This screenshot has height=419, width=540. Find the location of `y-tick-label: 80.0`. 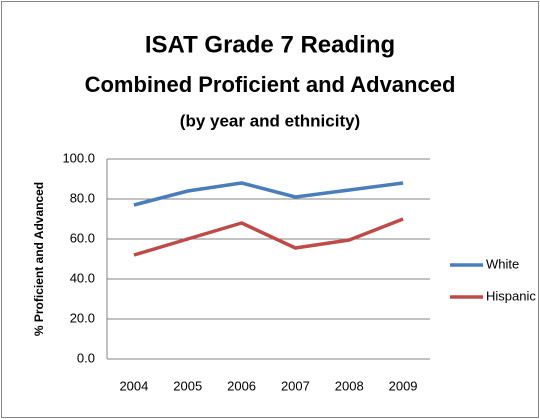

y-tick-label: 80.0 is located at coordinates (82, 197).